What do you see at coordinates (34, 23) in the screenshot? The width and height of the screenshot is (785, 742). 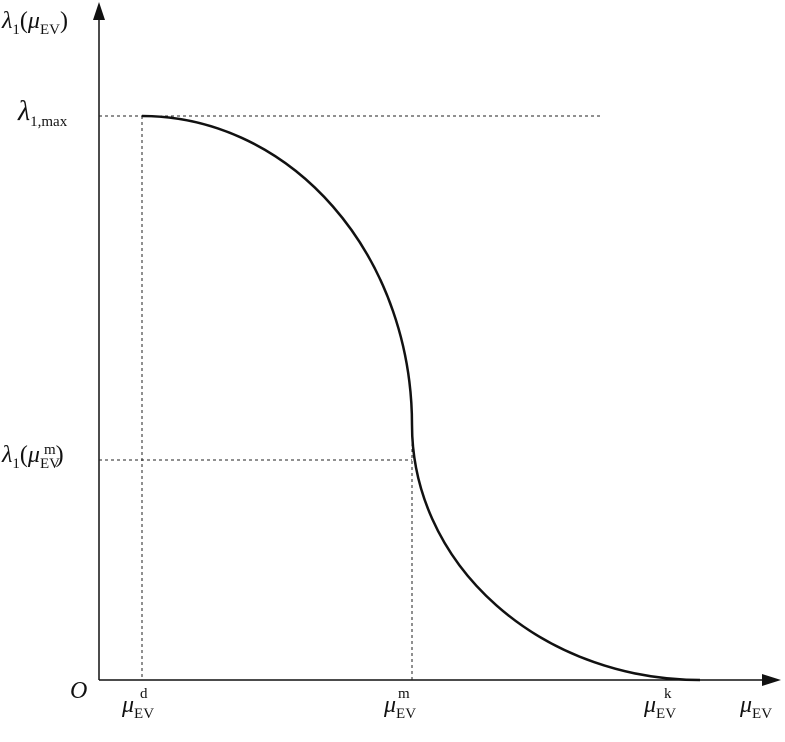 I see `y-axis-label: λ1(μEV)` at bounding box center [34, 23].